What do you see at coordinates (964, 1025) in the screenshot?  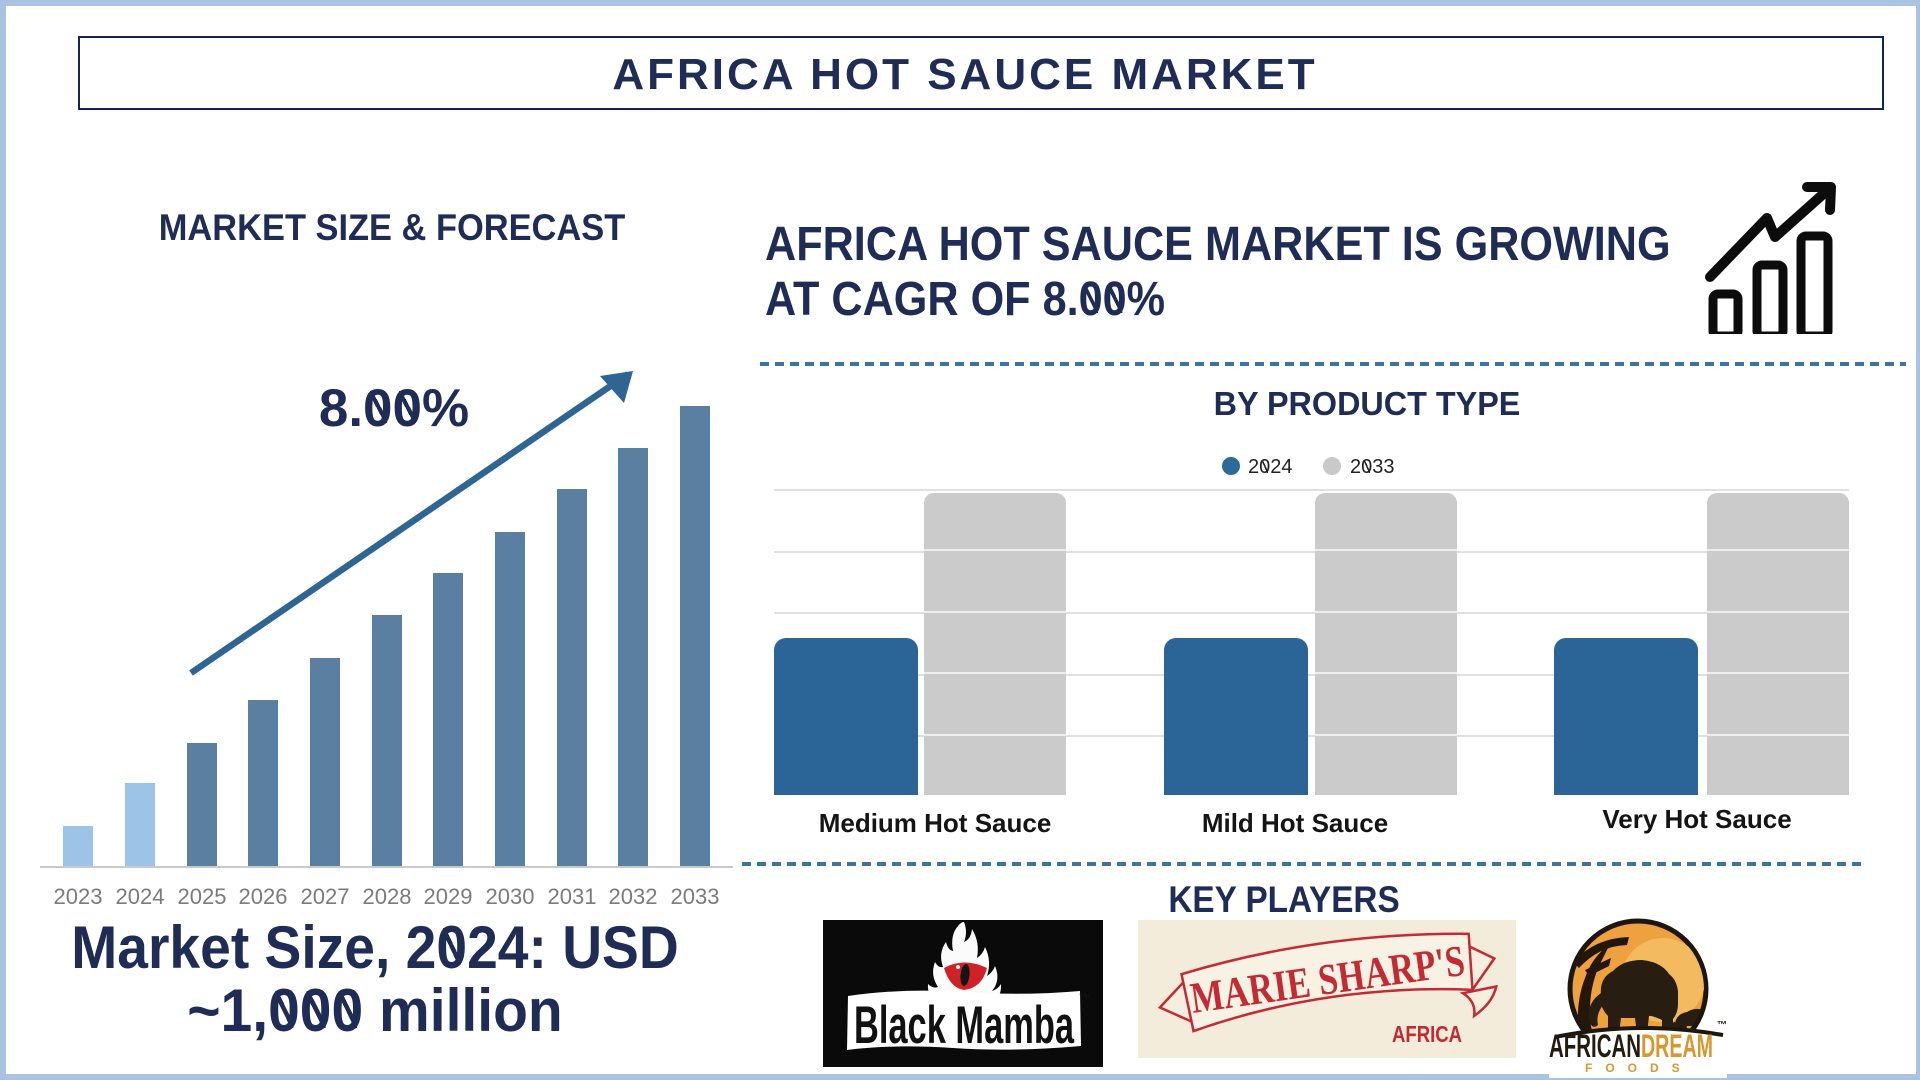 I see `svg-text: Black Mamba` at bounding box center [964, 1025].